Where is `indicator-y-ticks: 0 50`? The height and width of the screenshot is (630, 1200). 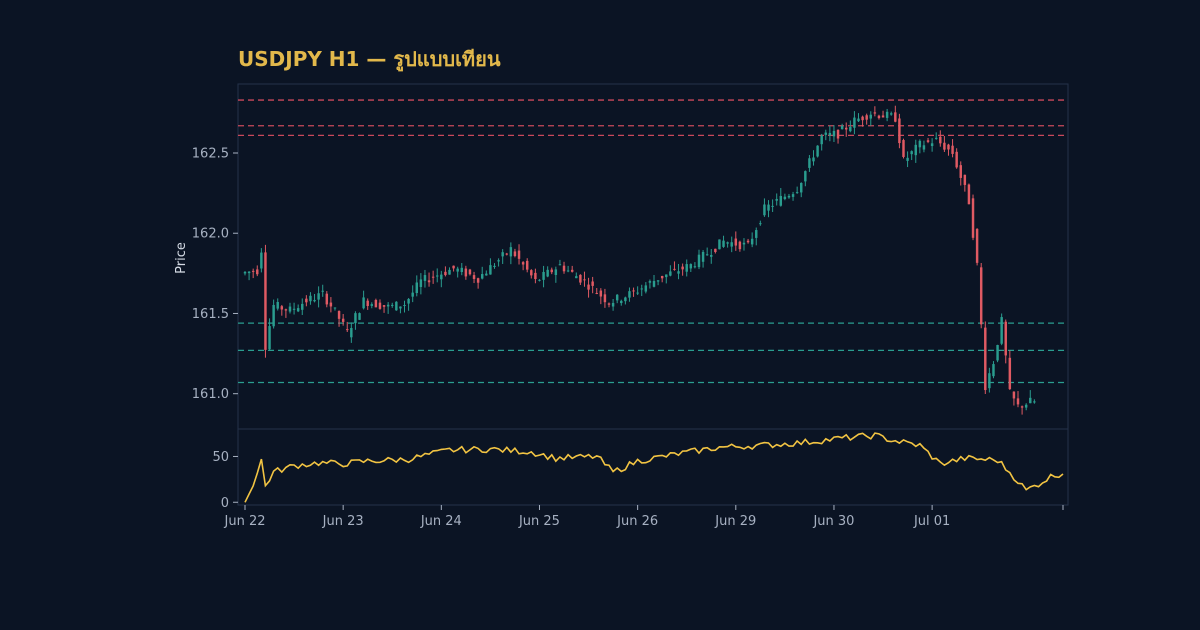 indicator-y-ticks: 0 50 is located at coordinates (225, 480).